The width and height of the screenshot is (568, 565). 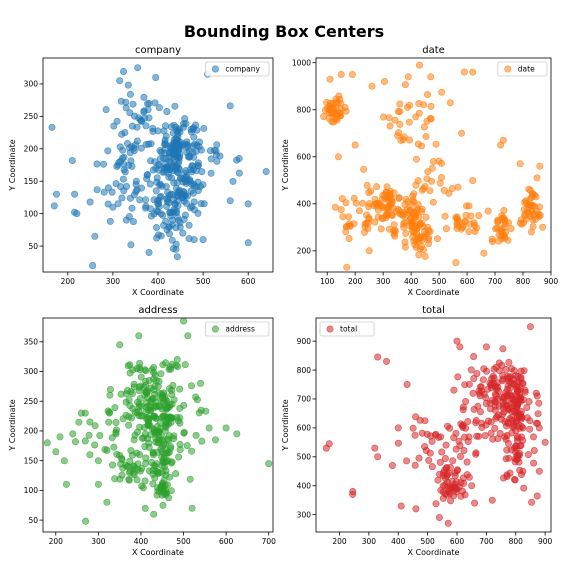 I want to click on y-axis-label: Y Coordinate, so click(x=12, y=425).